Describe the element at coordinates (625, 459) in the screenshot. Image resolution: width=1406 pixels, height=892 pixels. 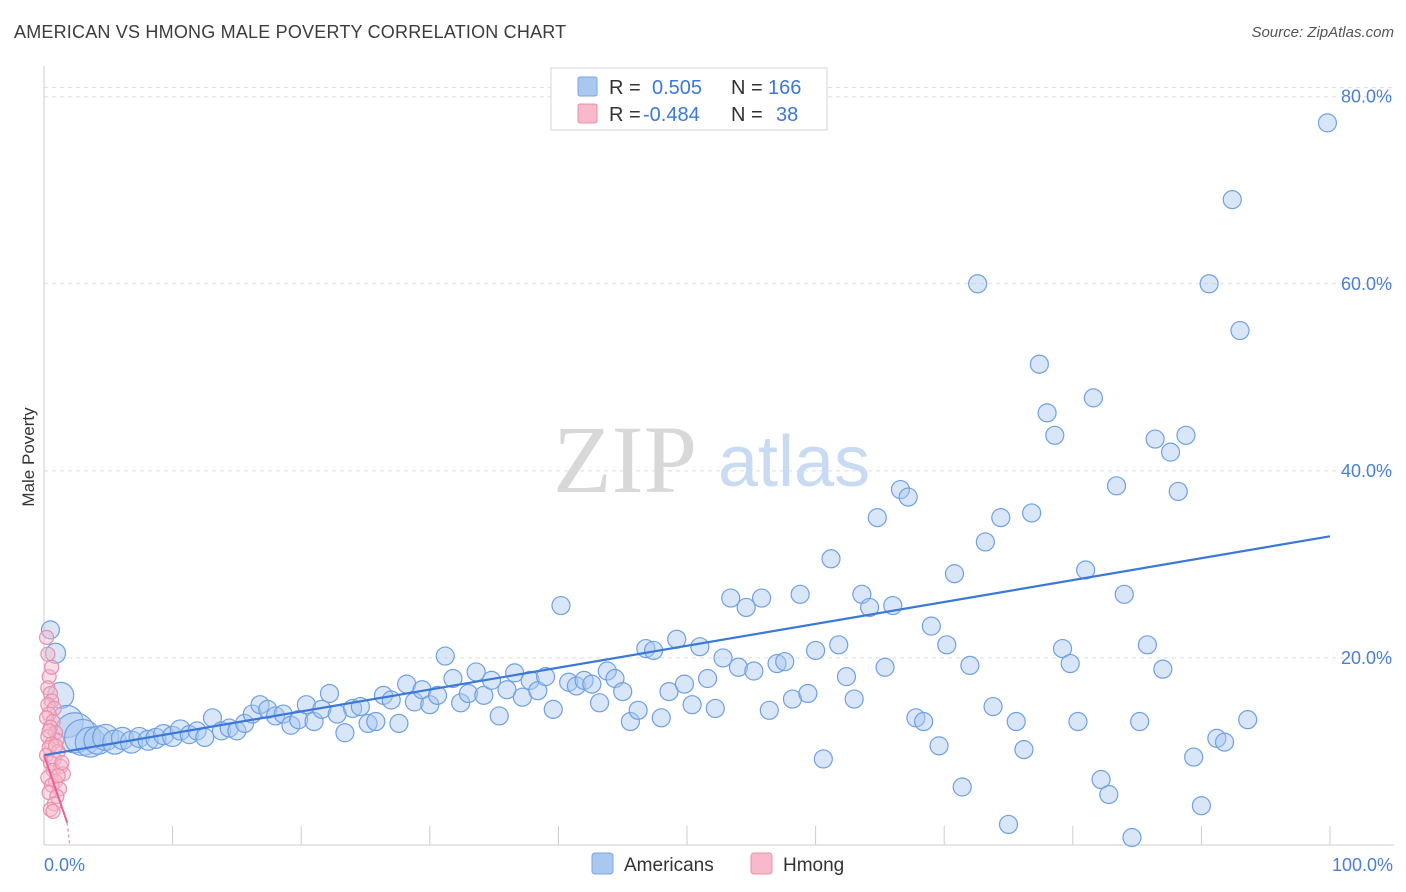
I see `watermark-zip: ZIP` at that location.